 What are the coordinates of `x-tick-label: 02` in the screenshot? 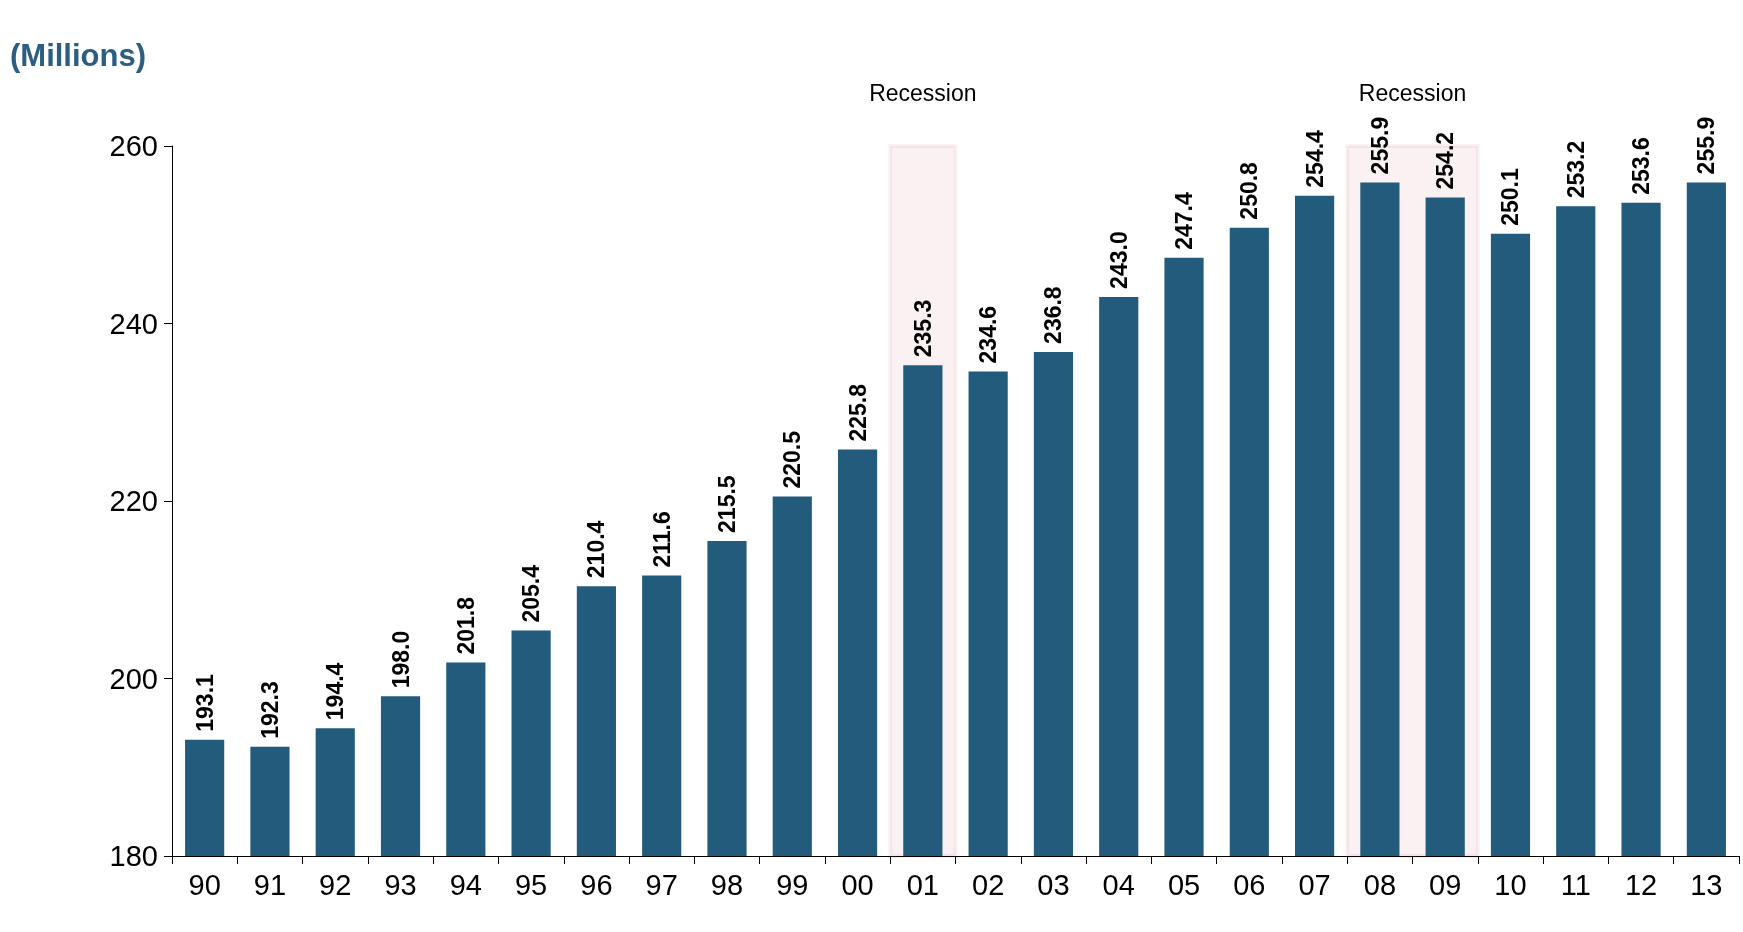 It's located at (988, 884).